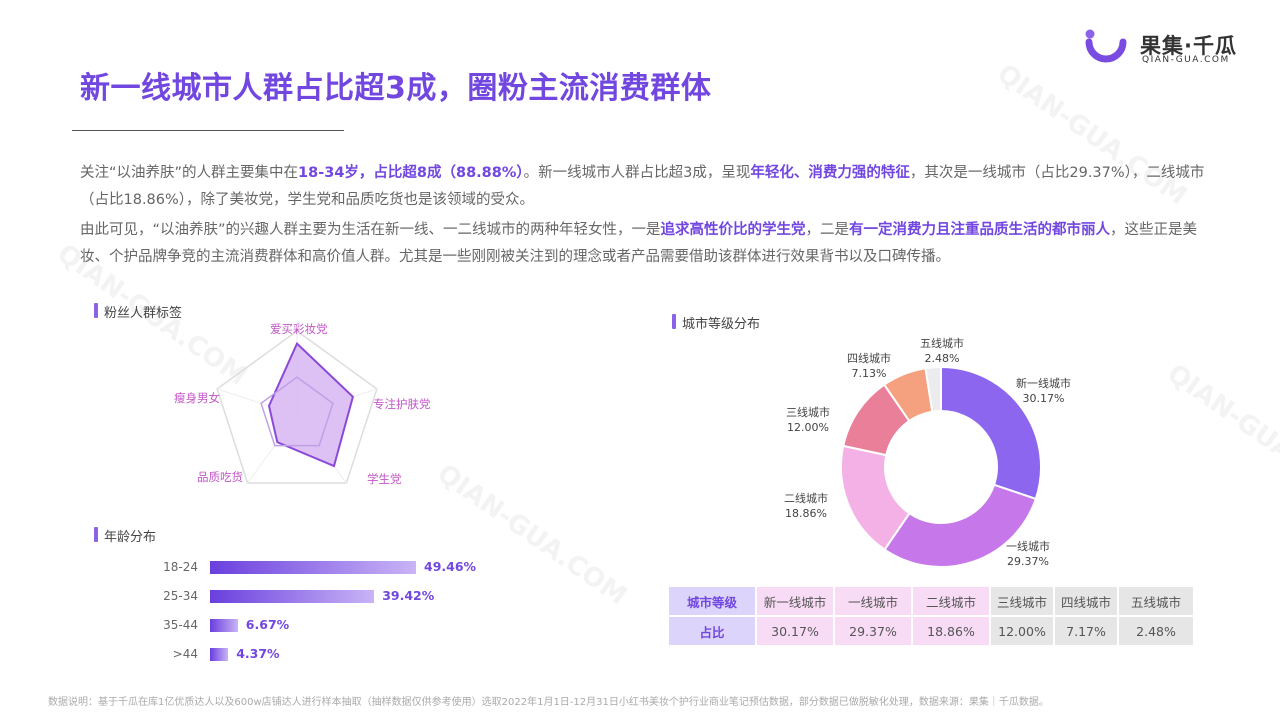 This screenshot has width=1280, height=720. Describe the element at coordinates (942, 343) in the screenshot. I see `donut-label-name: 五线城市` at that location.